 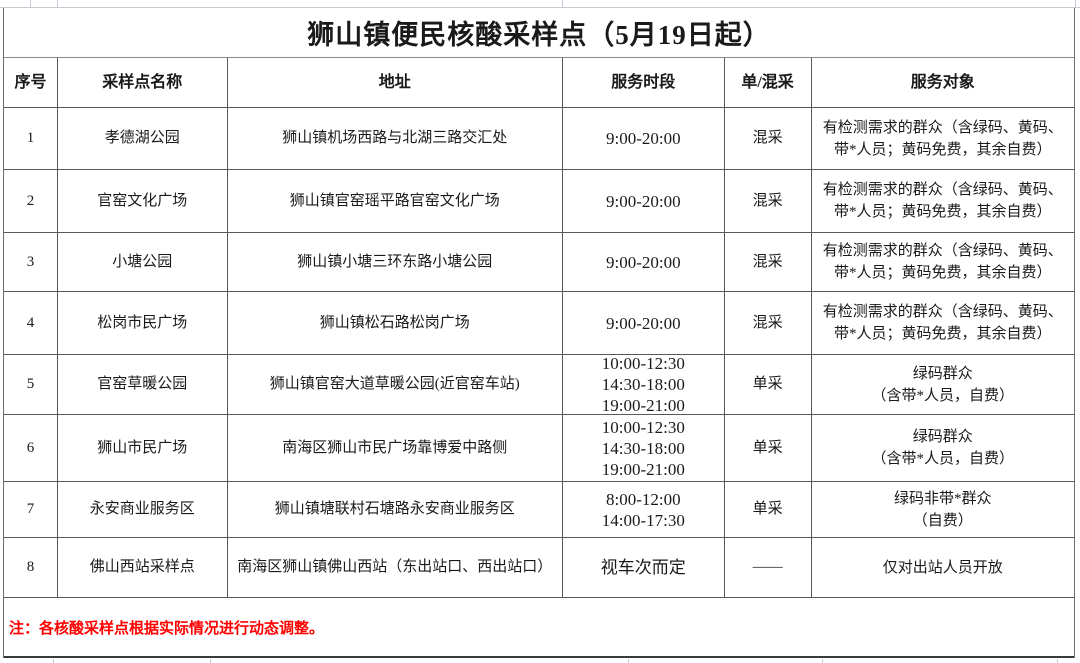 What do you see at coordinates (395, 82) in the screenshot?
I see `col-header-address: 地址` at bounding box center [395, 82].